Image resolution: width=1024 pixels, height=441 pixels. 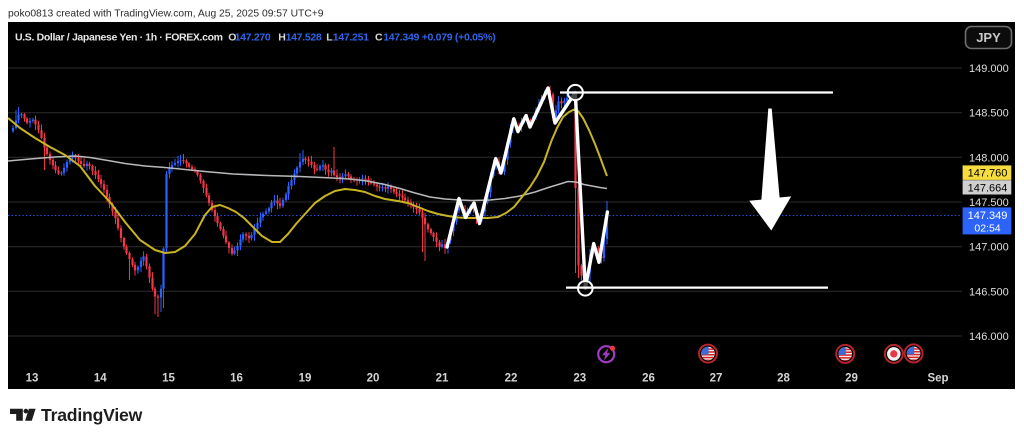 What do you see at coordinates (989, 292) in the screenshot?
I see `svg-text: 146.500` at bounding box center [989, 292].